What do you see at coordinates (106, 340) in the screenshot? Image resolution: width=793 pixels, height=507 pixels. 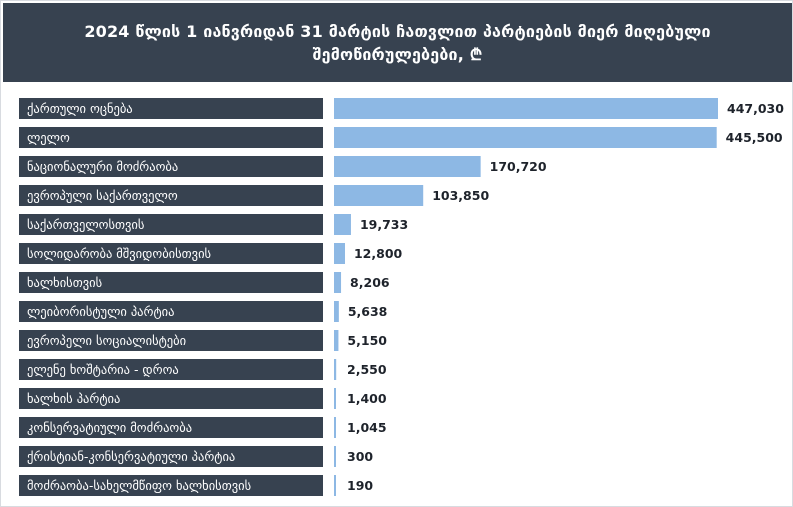 I see `category-label: ევროპელი სოციალისტები` at bounding box center [106, 340].